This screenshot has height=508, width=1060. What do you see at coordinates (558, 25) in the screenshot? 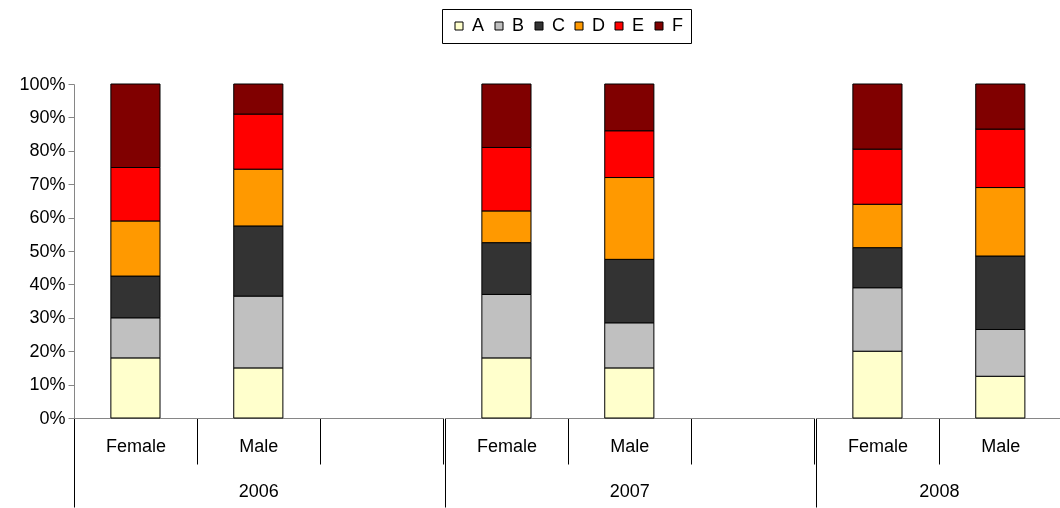
I see `legend-label: C` at bounding box center [558, 25].